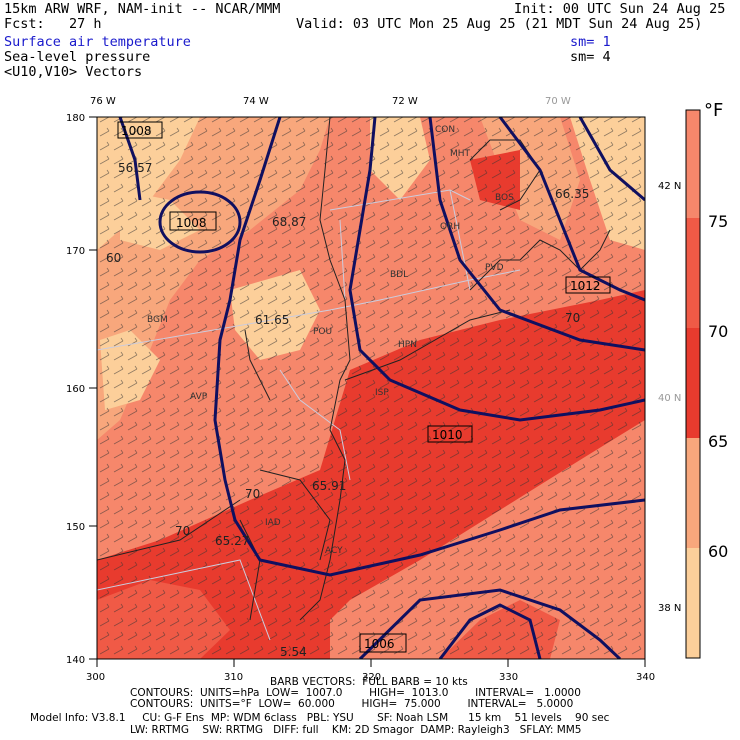 The image size is (740, 740). Describe the element at coordinates (142, 9) in the screenshot. I see `model-title: 15km ARW WRF, NAM-init -- NCAR/MMM` at that location.